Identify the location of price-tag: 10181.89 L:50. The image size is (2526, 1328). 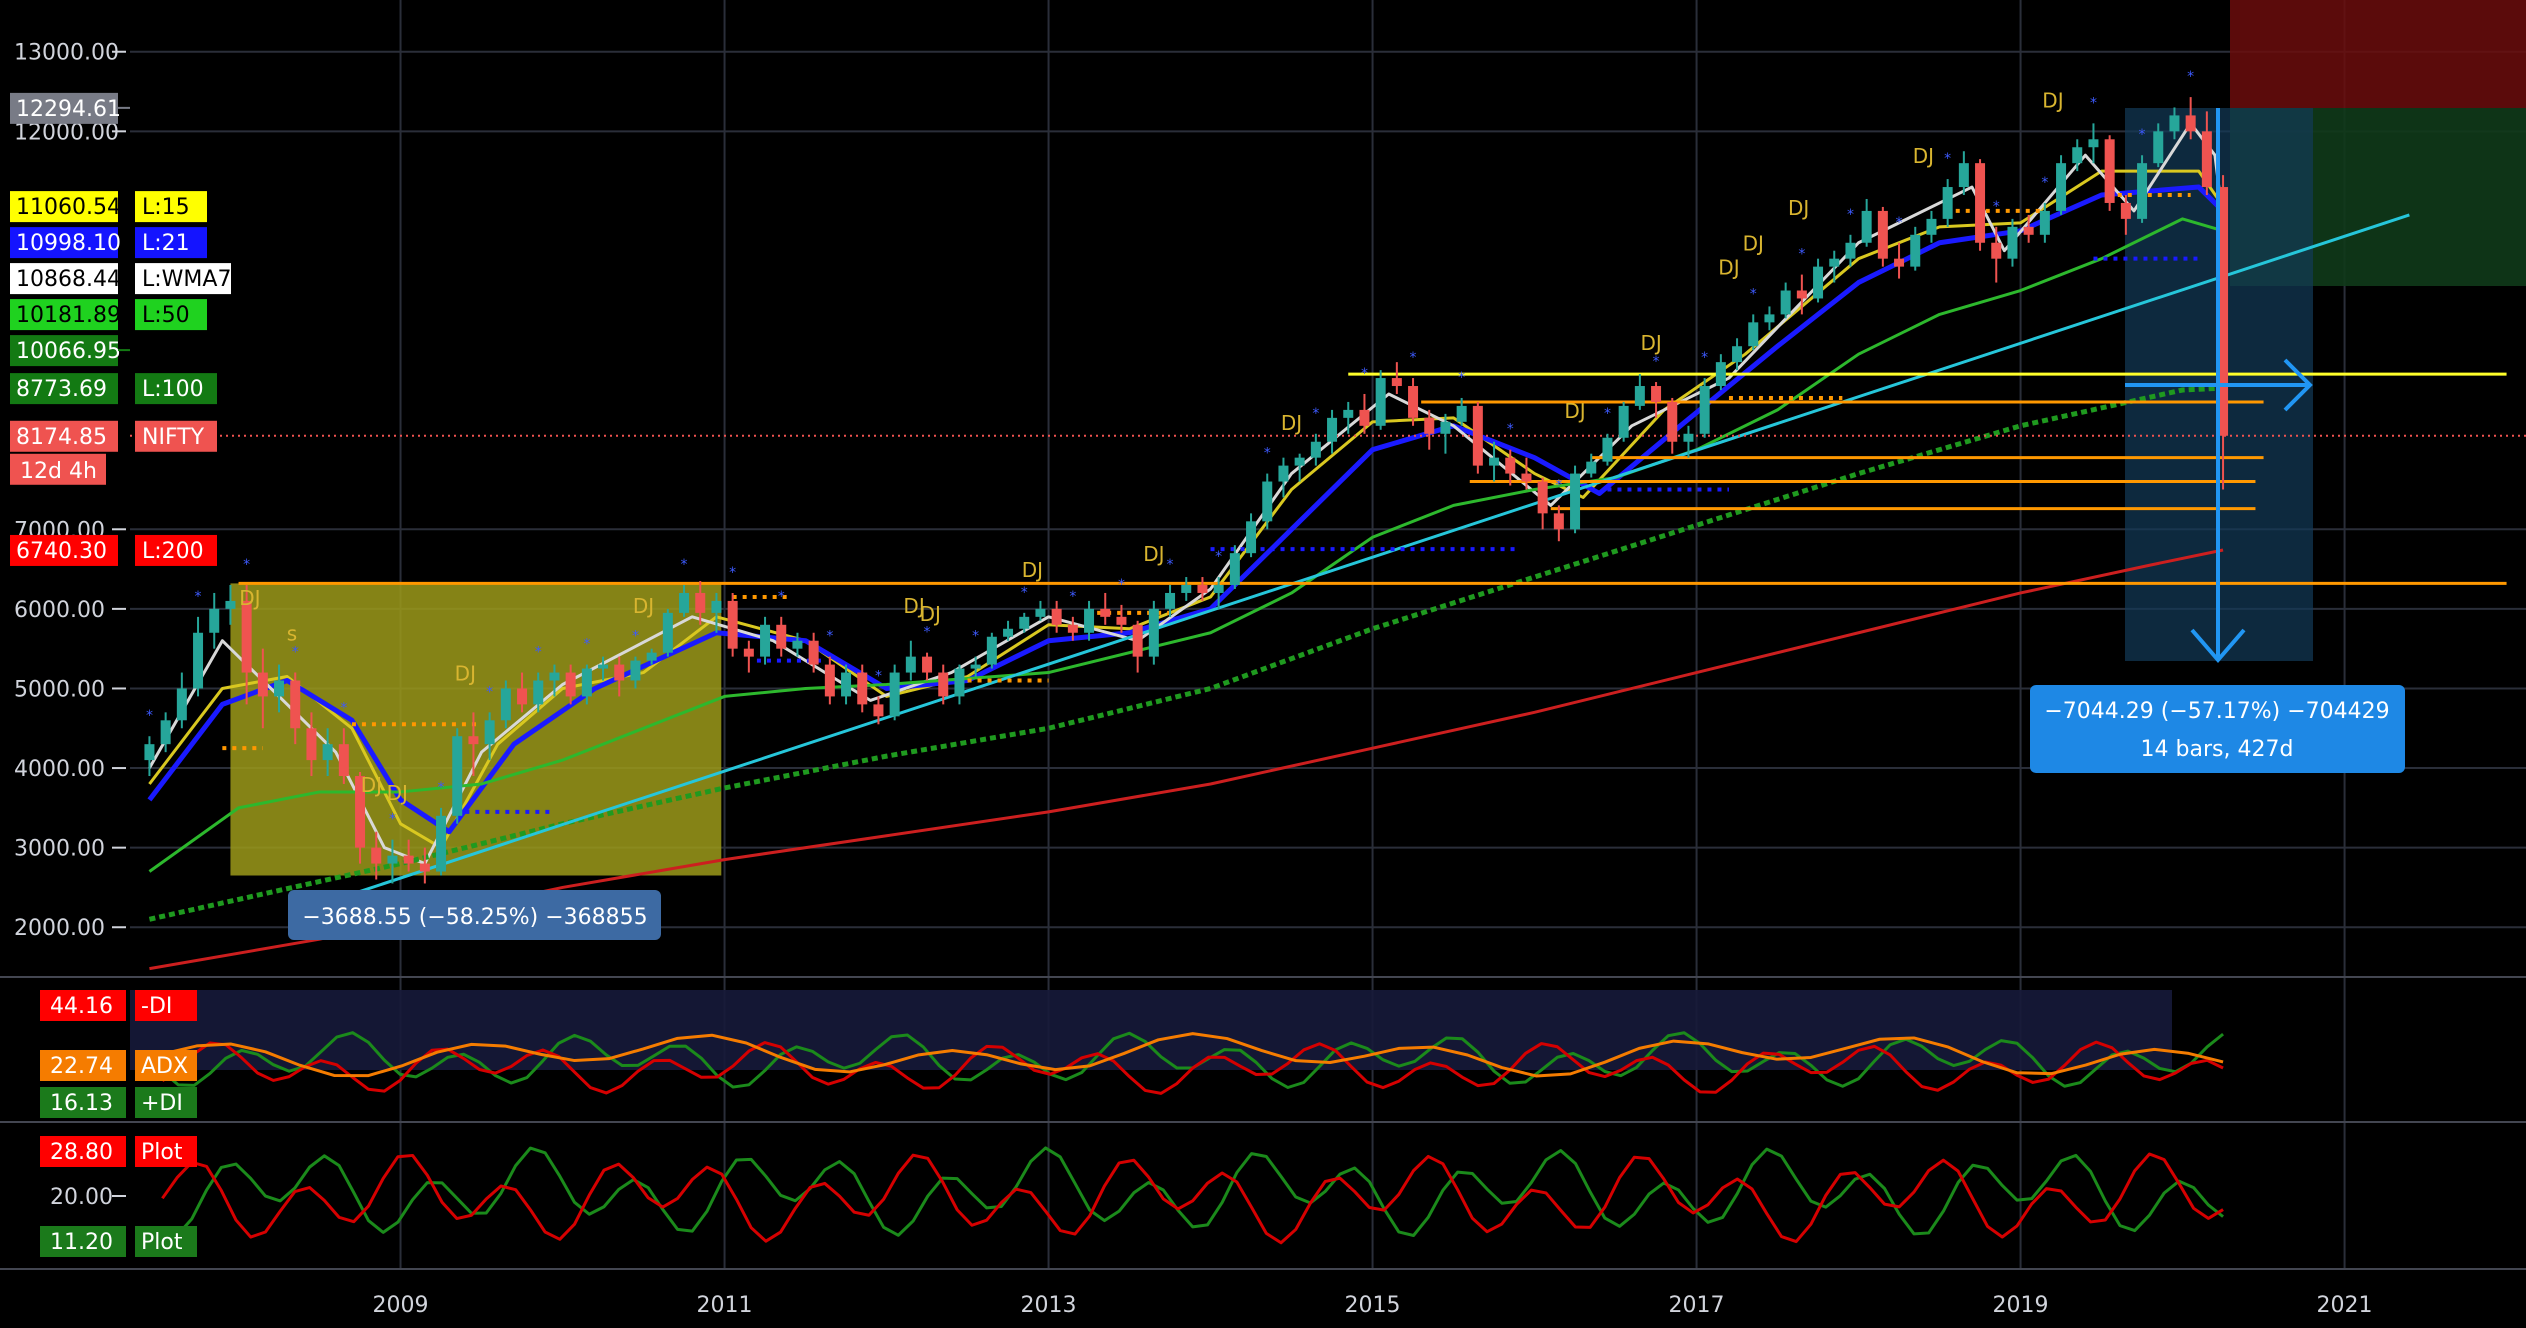
(108, 315).